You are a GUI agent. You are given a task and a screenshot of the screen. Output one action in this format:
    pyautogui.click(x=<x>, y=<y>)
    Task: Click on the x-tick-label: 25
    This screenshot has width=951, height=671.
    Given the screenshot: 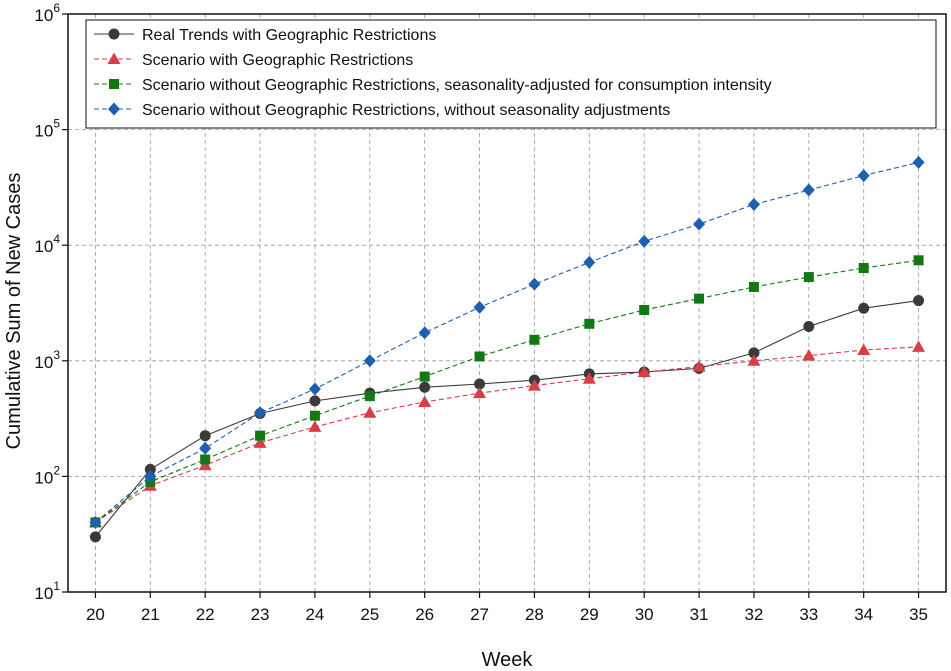 What is the action you would take?
    pyautogui.click(x=369, y=614)
    